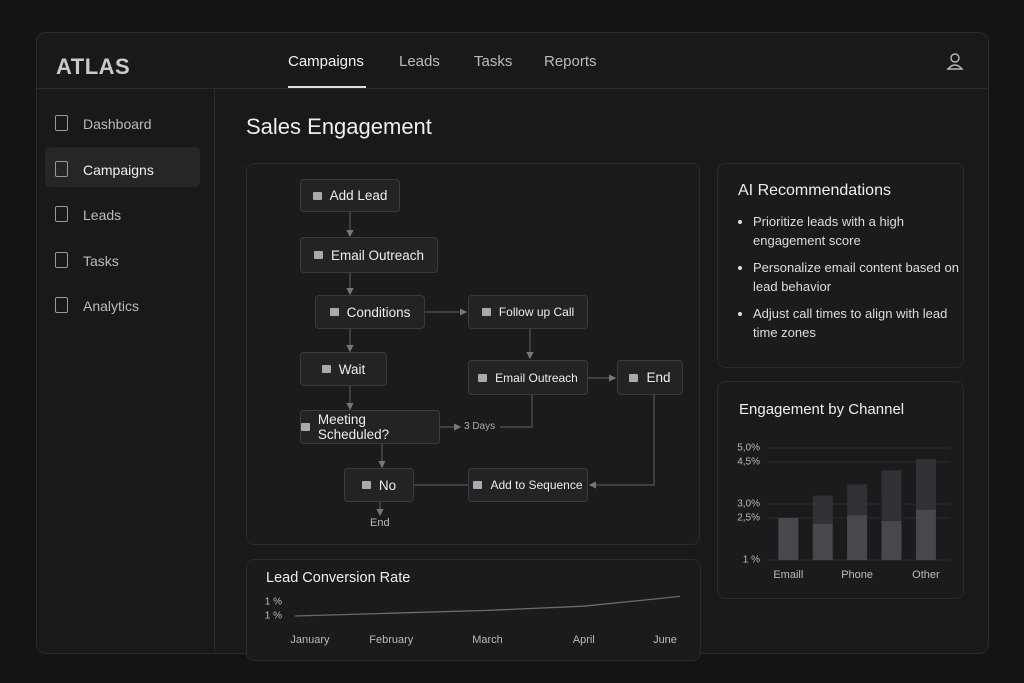 The image size is (1024, 683). Describe the element at coordinates (117, 124) in the screenshot. I see `sidebar-item: Dashboard` at that location.